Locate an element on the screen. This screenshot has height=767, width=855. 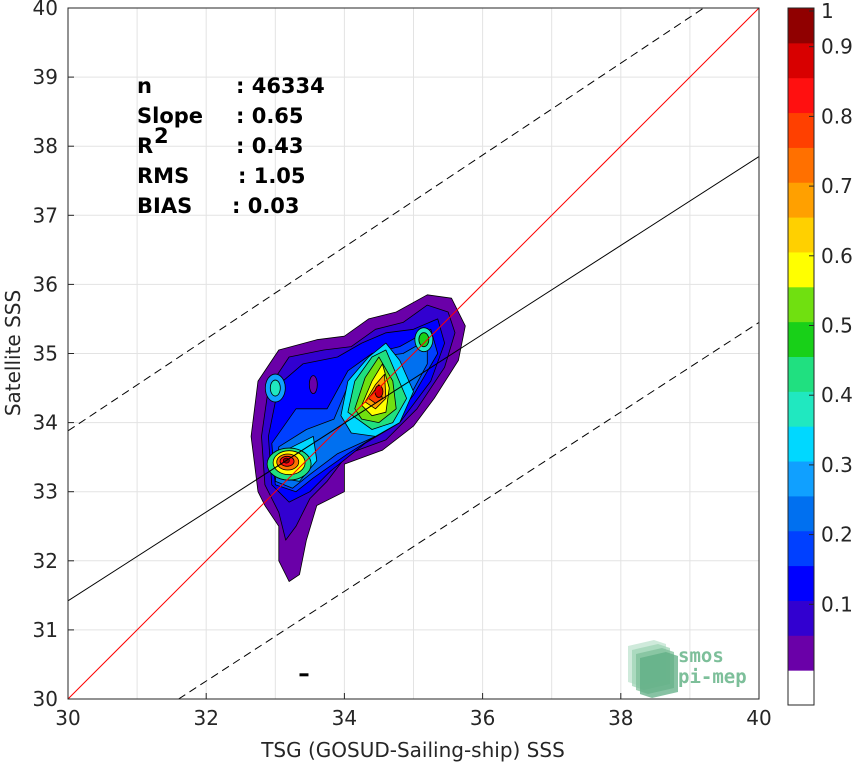
colorbar-tick-label: 0.8 is located at coordinates (837, 116).